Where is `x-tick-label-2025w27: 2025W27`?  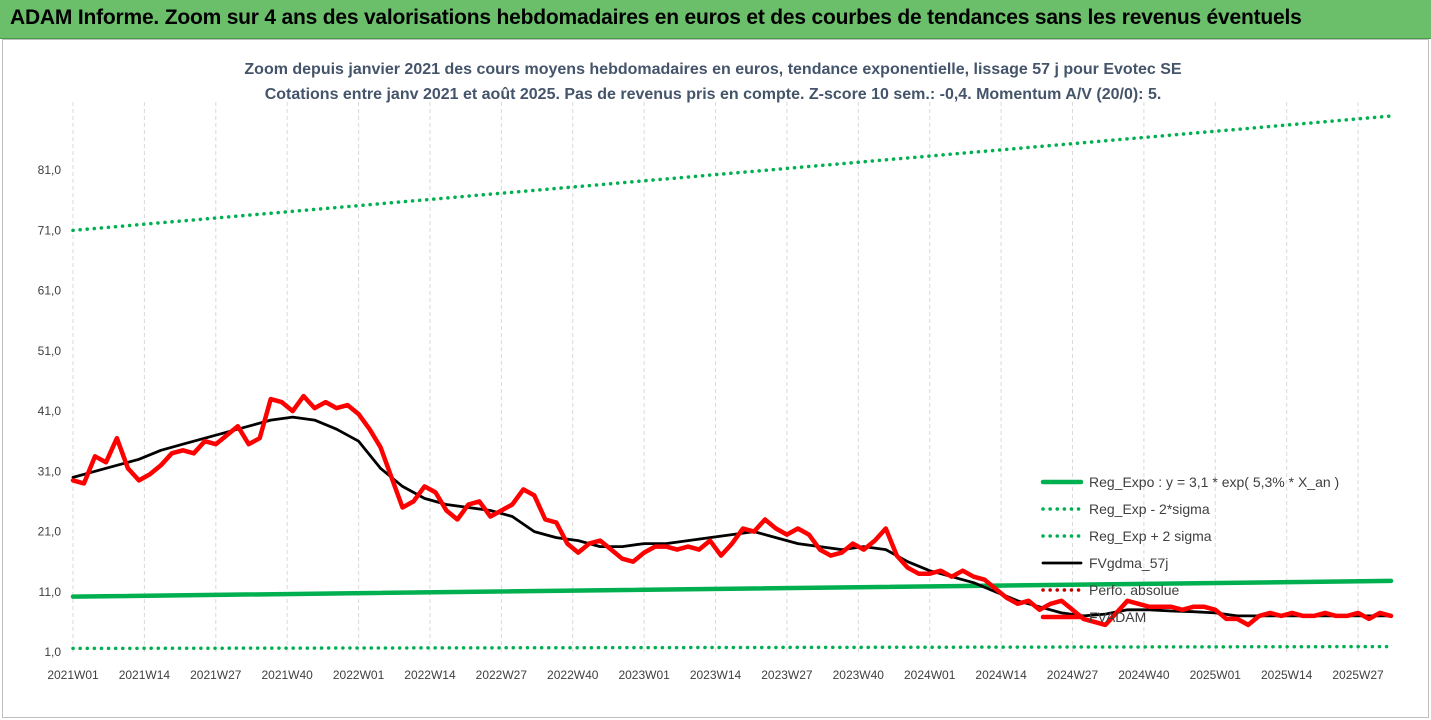
x-tick-label-2025w27: 2025W27 is located at coordinates (1358, 675).